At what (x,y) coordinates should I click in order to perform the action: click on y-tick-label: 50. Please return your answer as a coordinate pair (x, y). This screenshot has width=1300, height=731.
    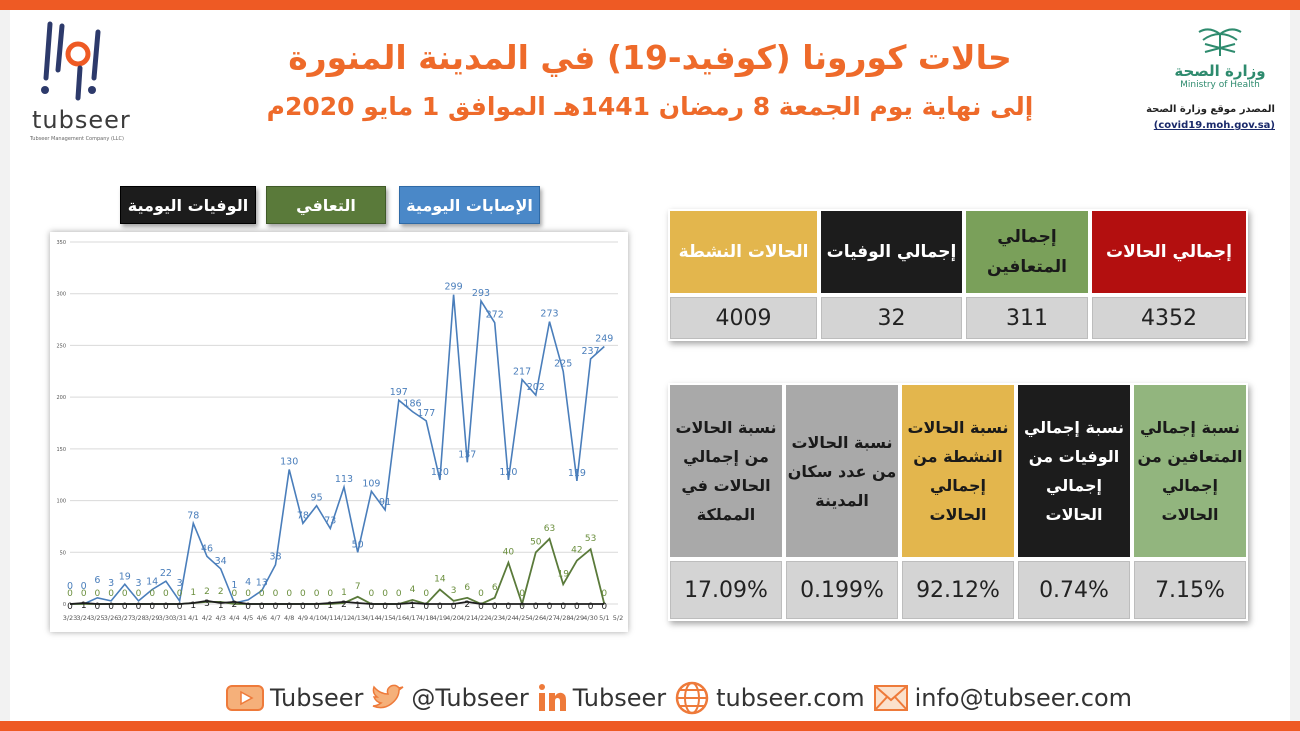
    Looking at the image, I should click on (63, 553).